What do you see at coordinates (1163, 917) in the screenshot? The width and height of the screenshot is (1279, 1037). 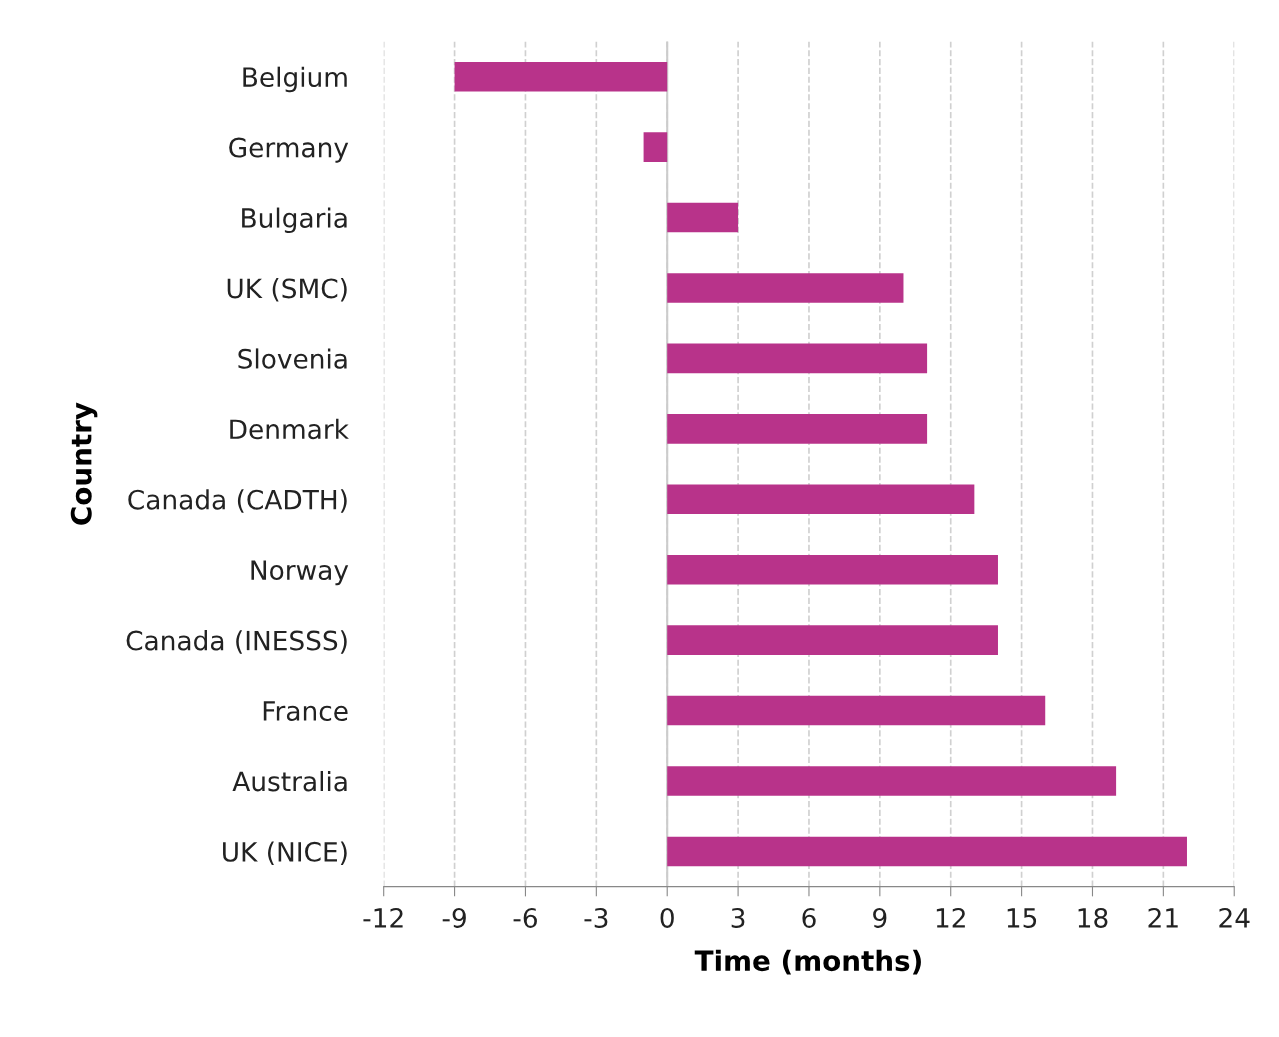 I see `x-tick-label: 21` at bounding box center [1163, 917].